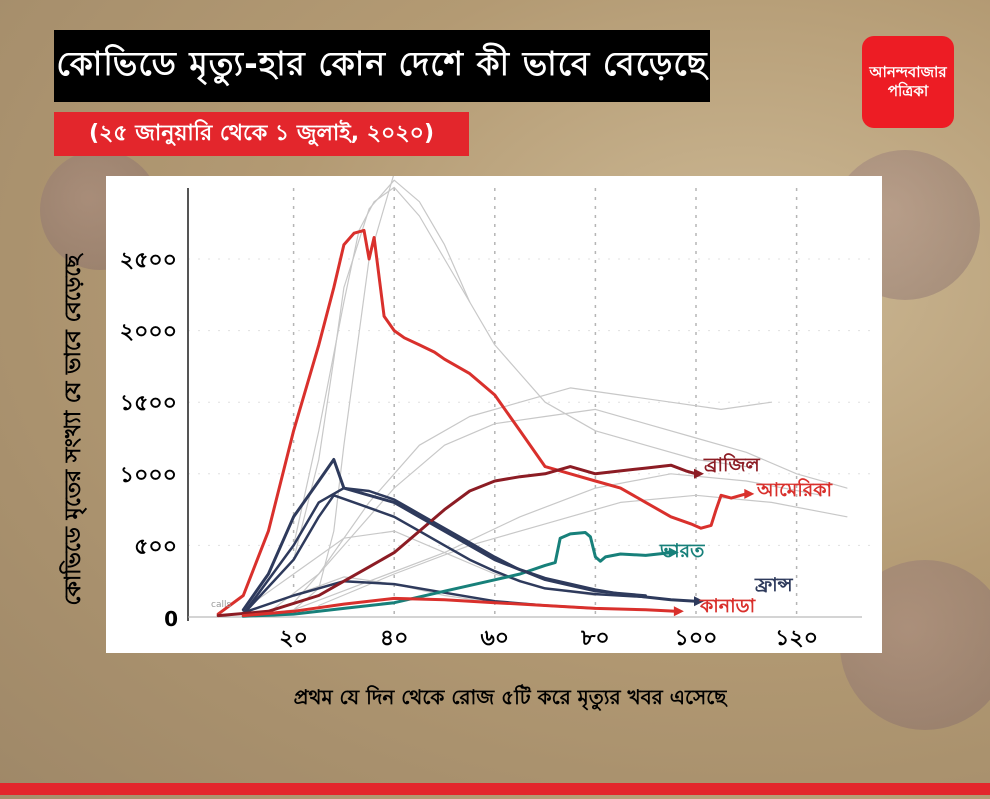 The image size is (990, 799). I want to click on y-tick-label: 0, so click(171, 619).